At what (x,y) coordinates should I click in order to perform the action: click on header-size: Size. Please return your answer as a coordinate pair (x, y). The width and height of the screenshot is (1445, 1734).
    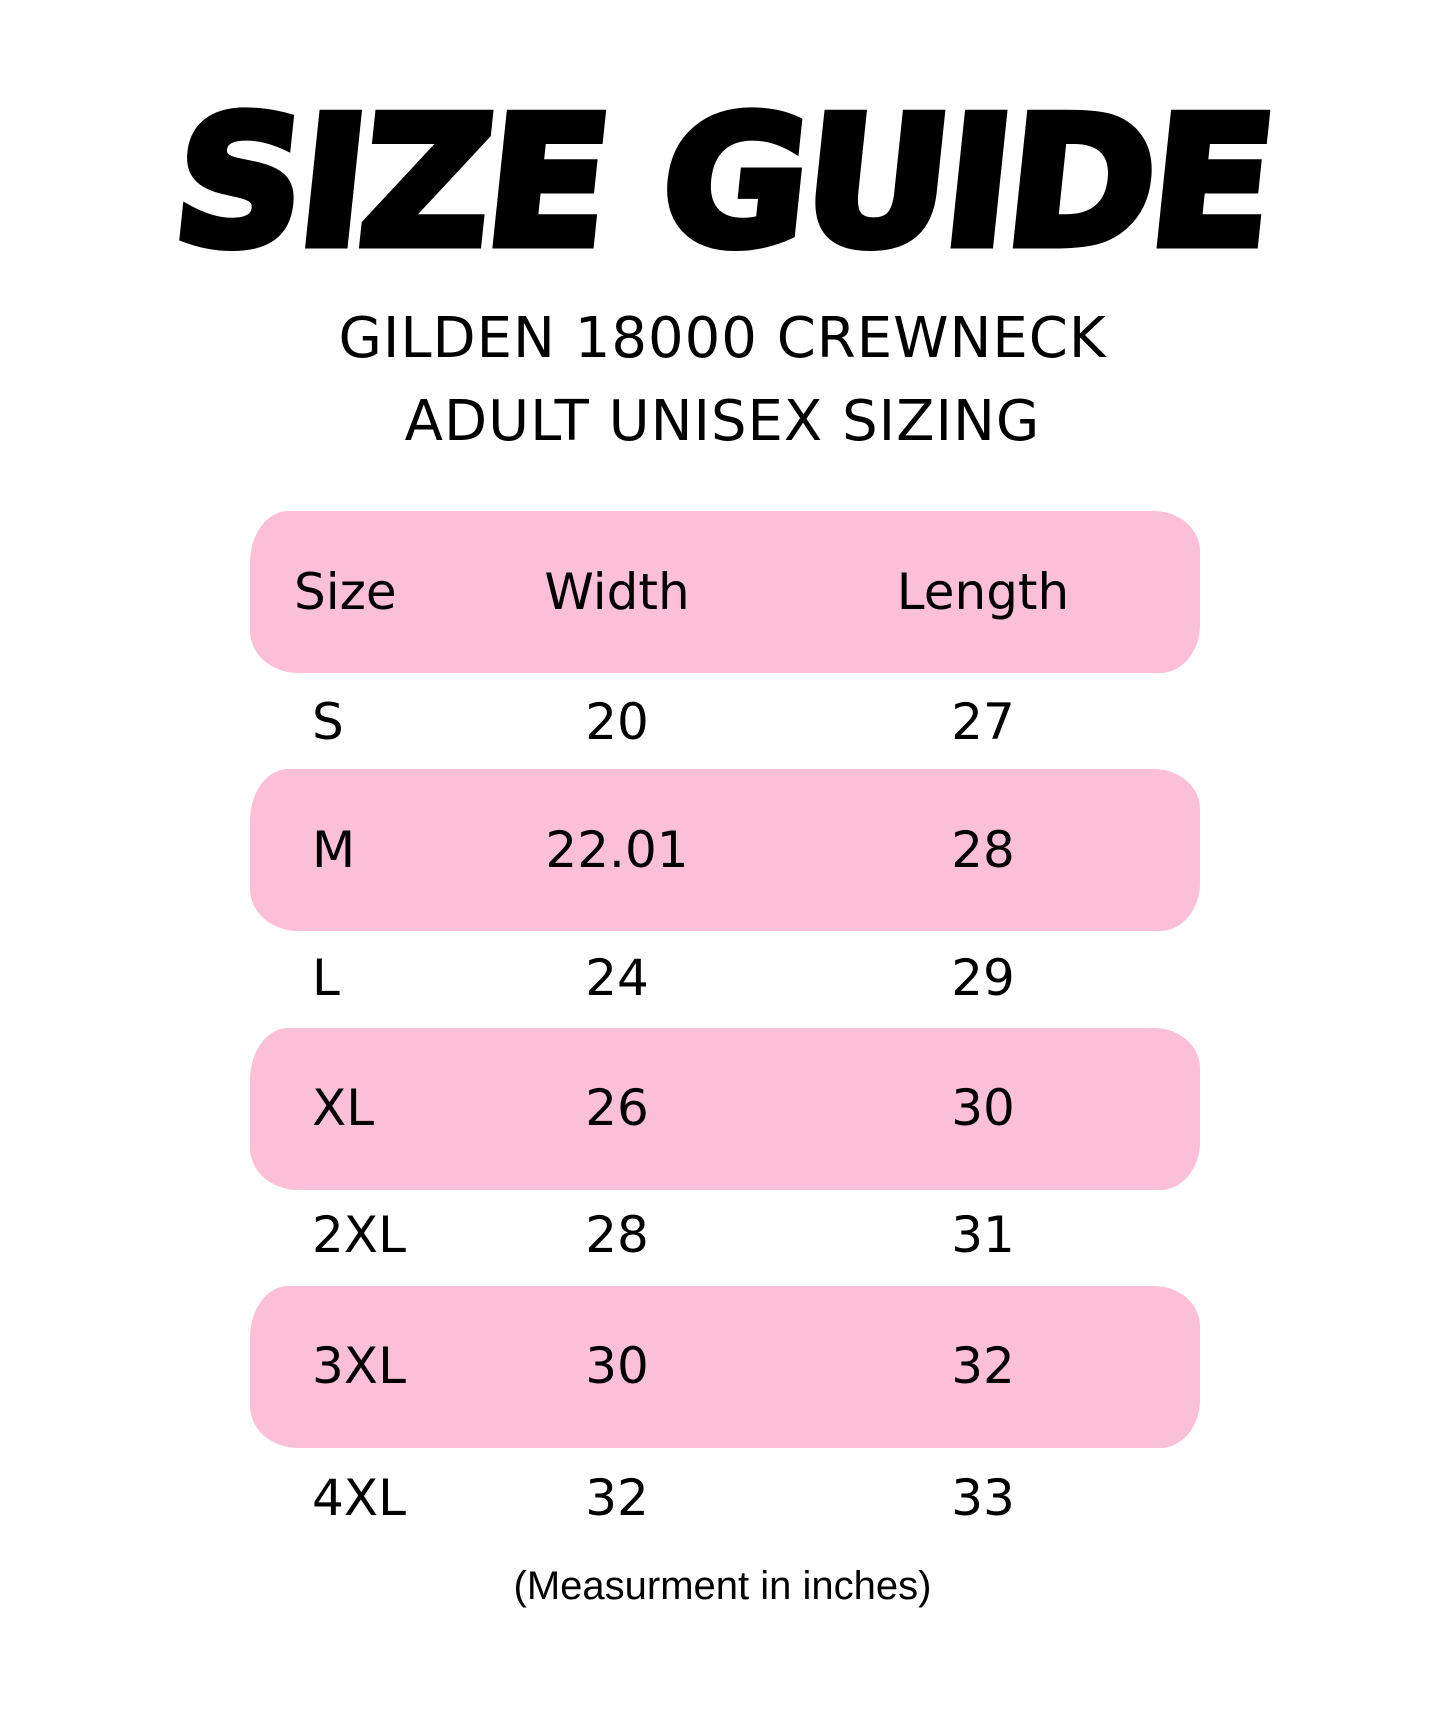
    Looking at the image, I should click on (345, 592).